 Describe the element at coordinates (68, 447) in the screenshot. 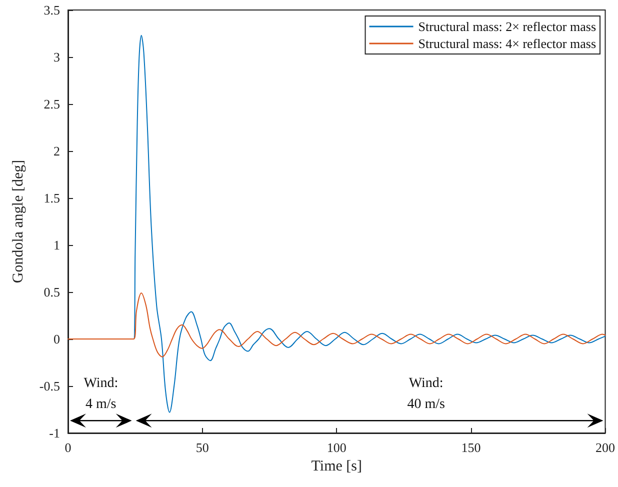

I see `x-tick-label: 0` at that location.